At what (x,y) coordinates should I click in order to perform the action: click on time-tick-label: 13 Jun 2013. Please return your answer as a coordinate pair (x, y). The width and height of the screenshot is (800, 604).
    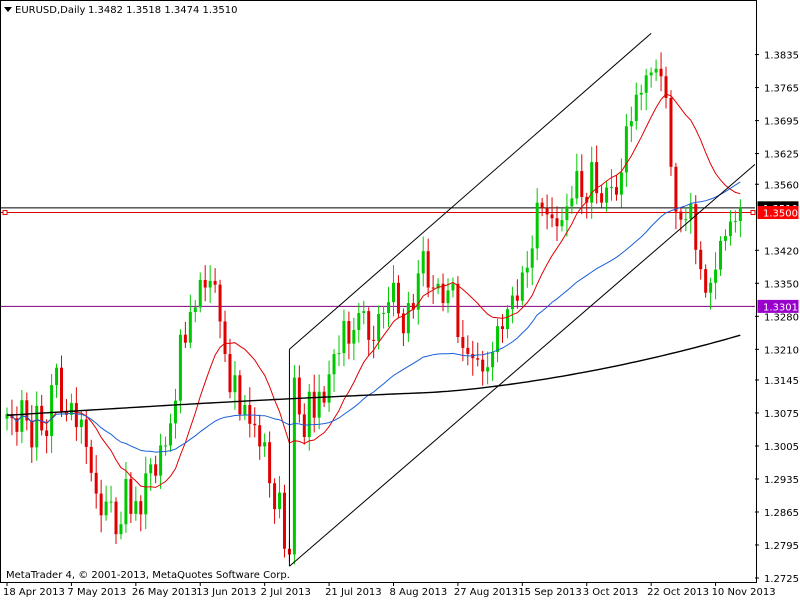
    Looking at the image, I should click on (226, 592).